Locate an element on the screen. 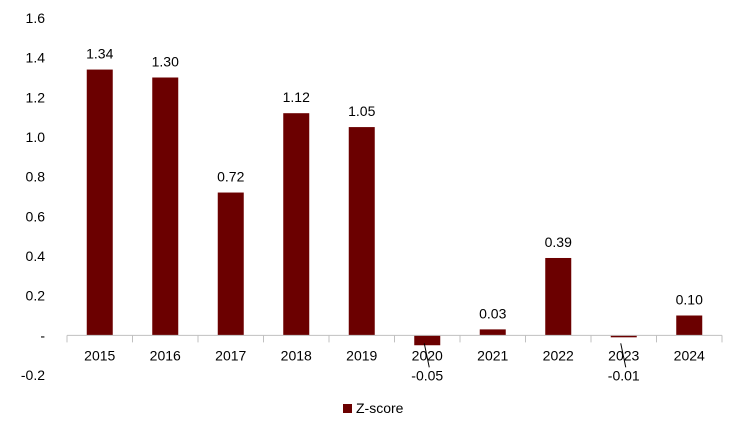  x-tick-label: 2022 is located at coordinates (558, 355).